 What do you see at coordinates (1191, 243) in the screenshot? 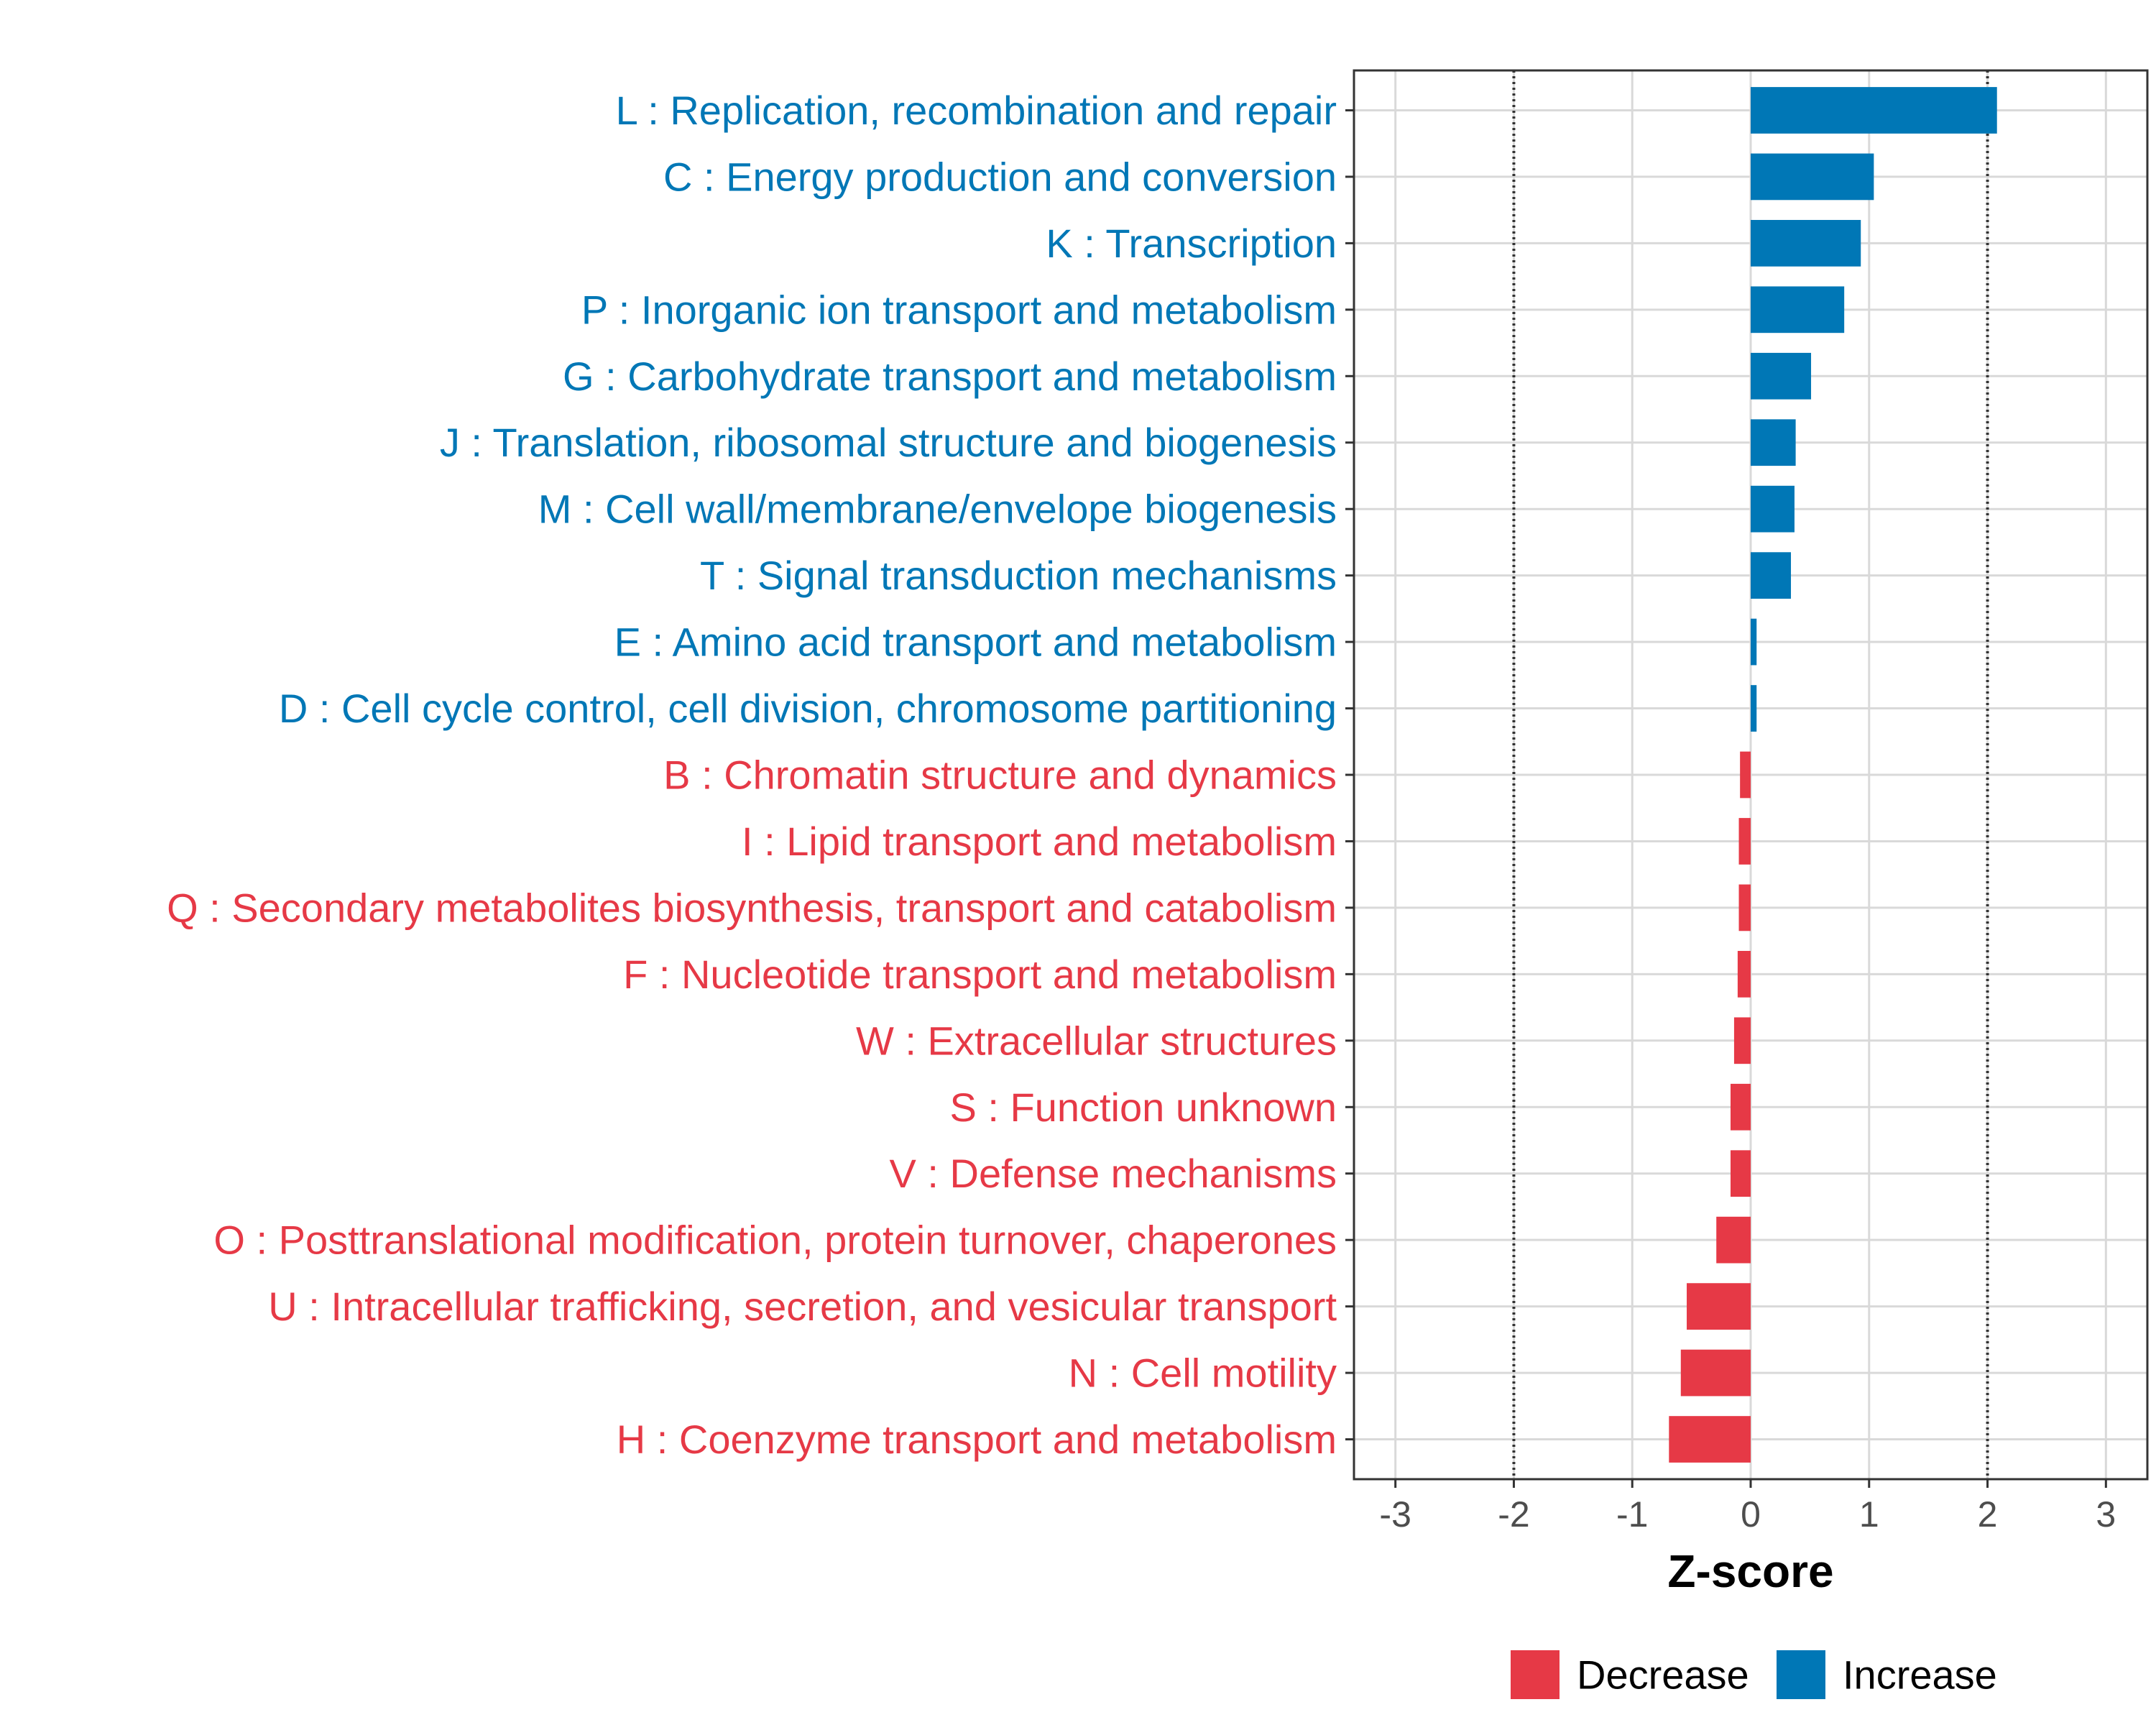
I see `category-label: K : Transcription` at bounding box center [1191, 243].